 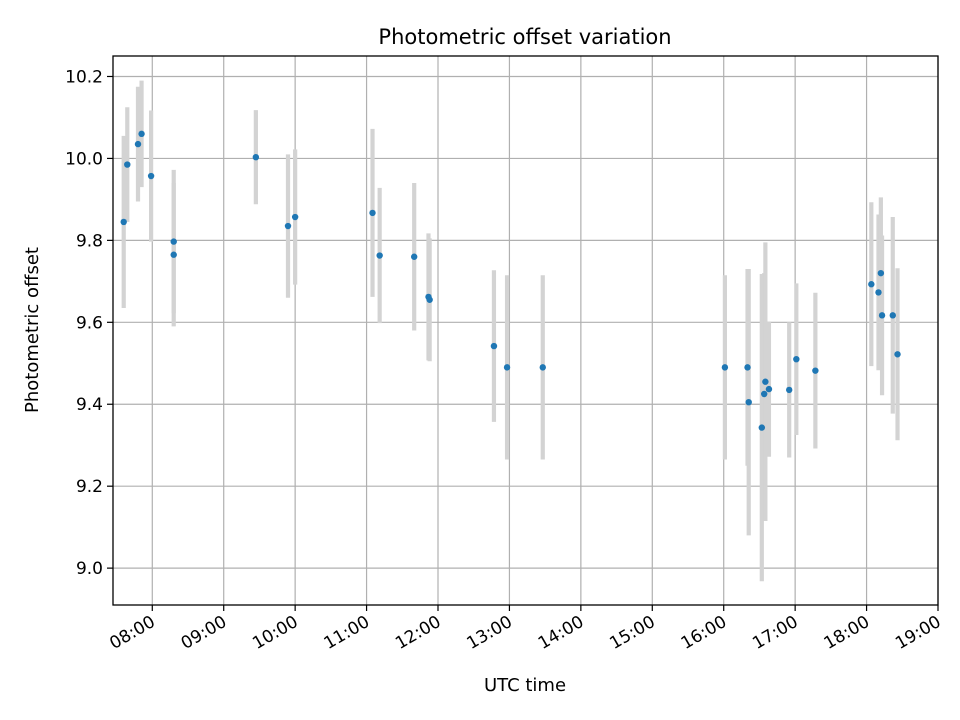 I want to click on y-tick-label: 9.6, so click(x=89, y=323).